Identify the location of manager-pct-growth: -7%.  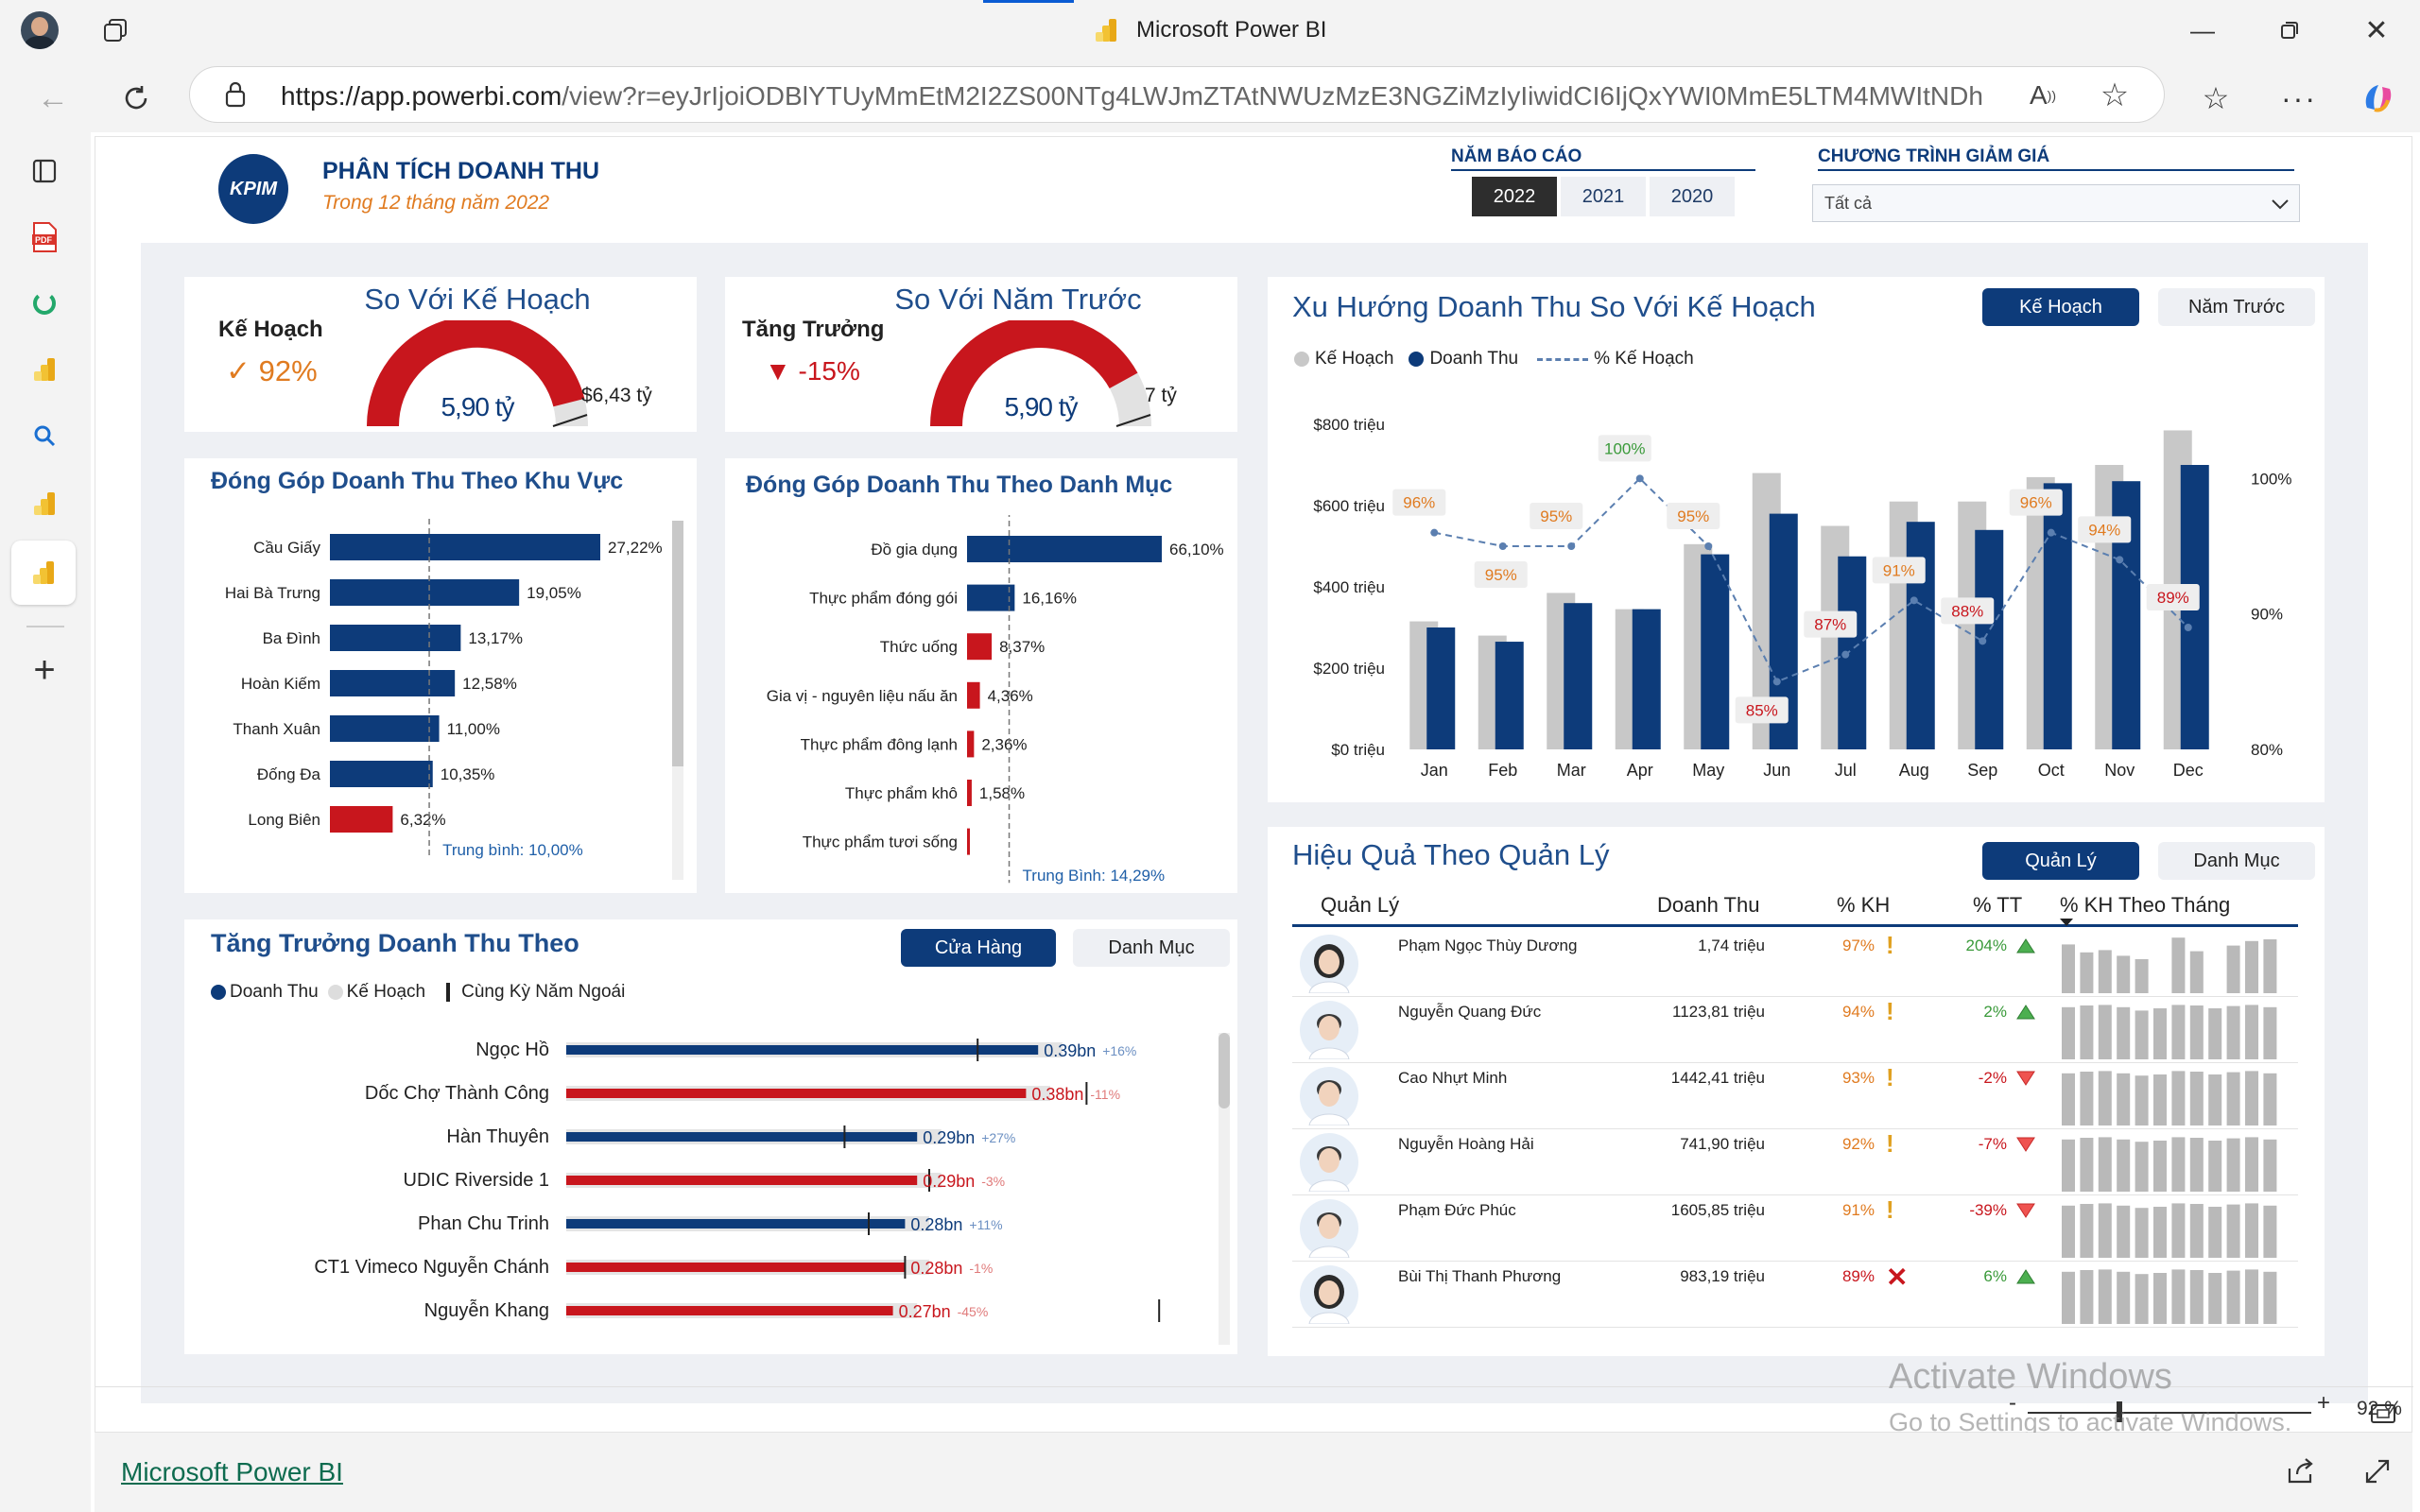
(1993, 1144).